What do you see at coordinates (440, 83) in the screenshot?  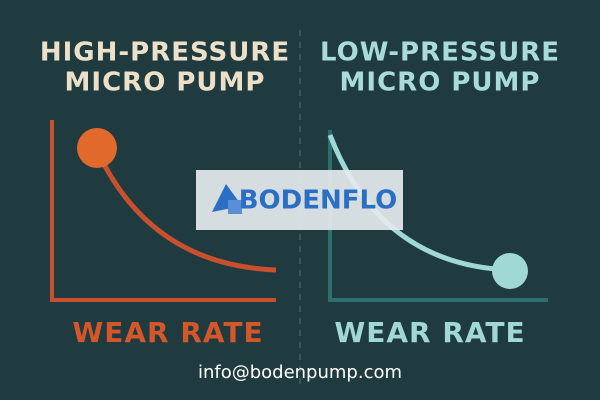 I see `right-title: MICRO PUMP` at bounding box center [440, 83].